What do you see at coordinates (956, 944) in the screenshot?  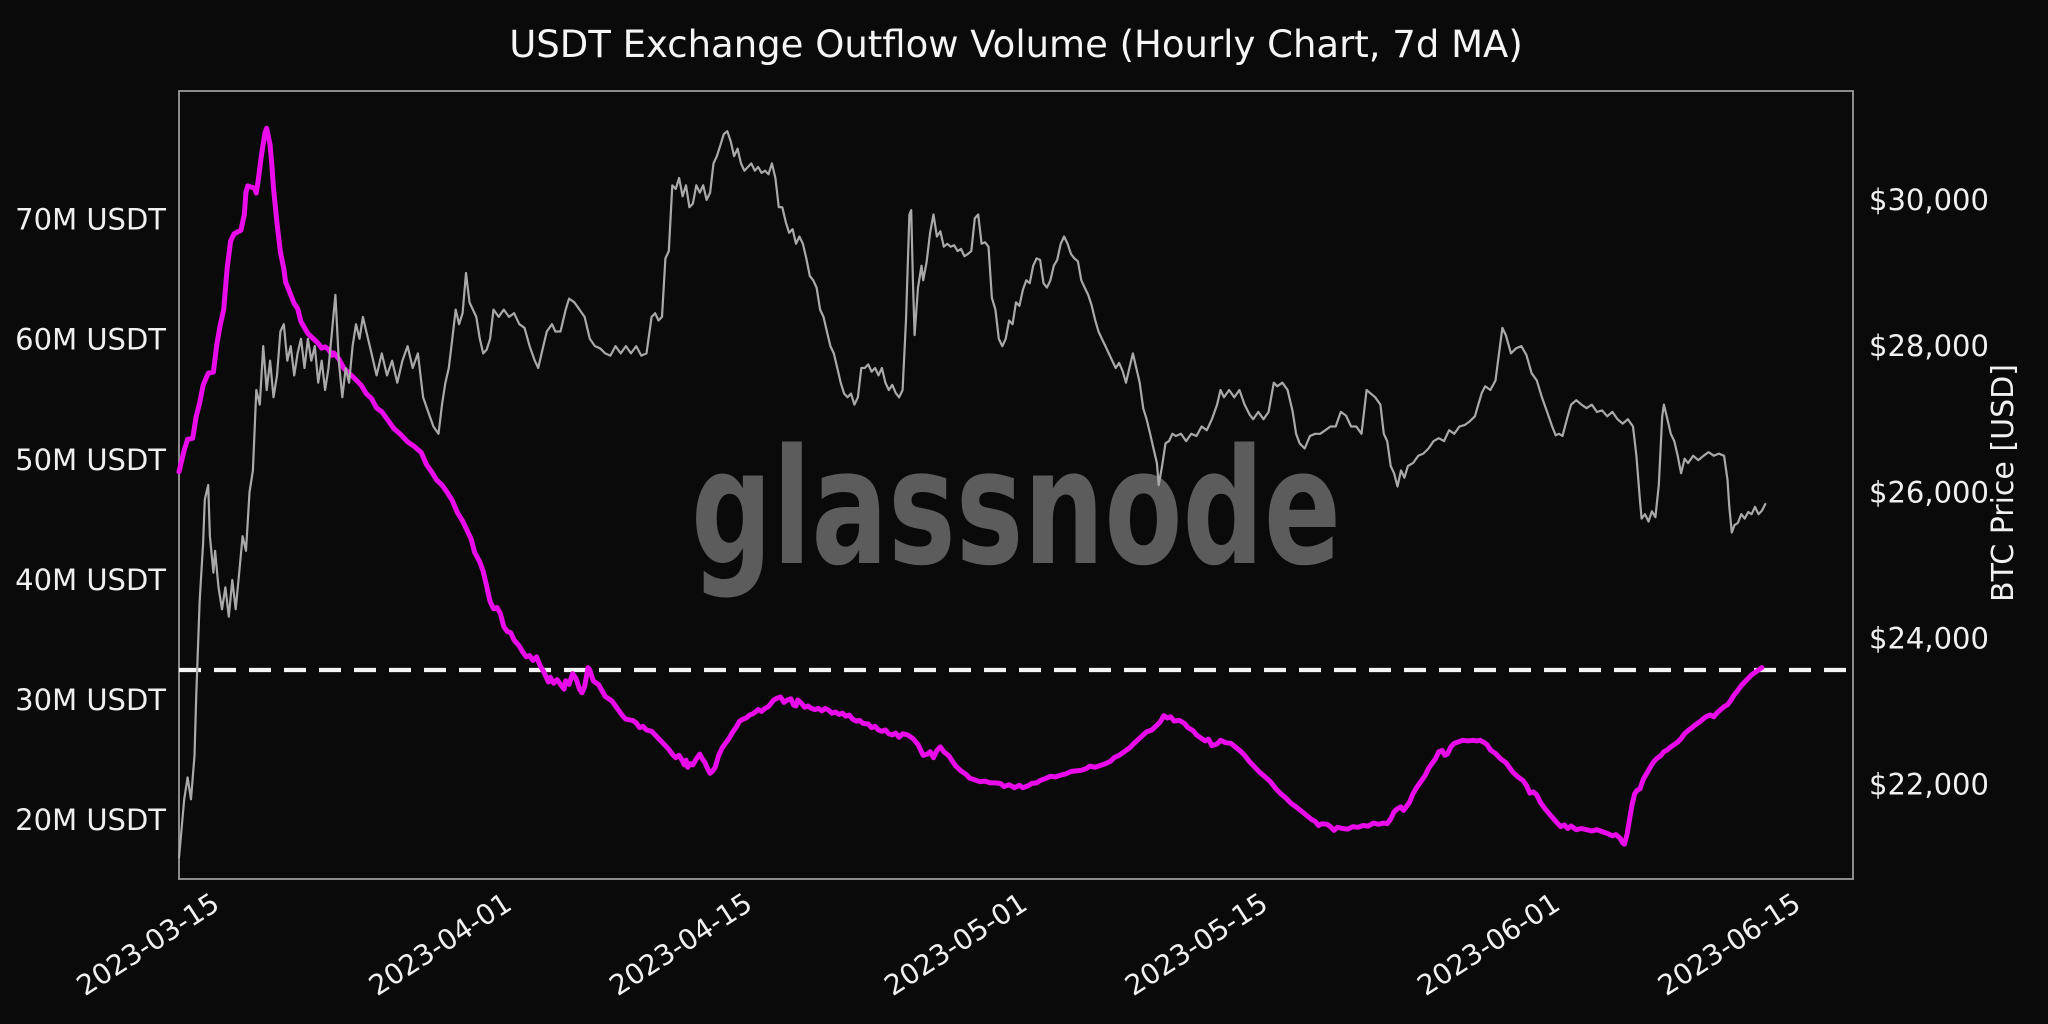 I see `x-axis-date-label: 2023-05-01` at bounding box center [956, 944].